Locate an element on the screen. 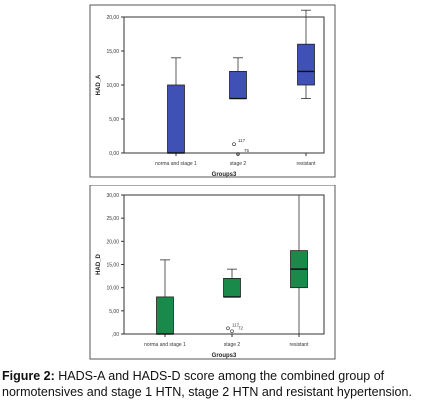 The image size is (446, 404). y-tick-label: 0,00 is located at coordinates (114, 154).